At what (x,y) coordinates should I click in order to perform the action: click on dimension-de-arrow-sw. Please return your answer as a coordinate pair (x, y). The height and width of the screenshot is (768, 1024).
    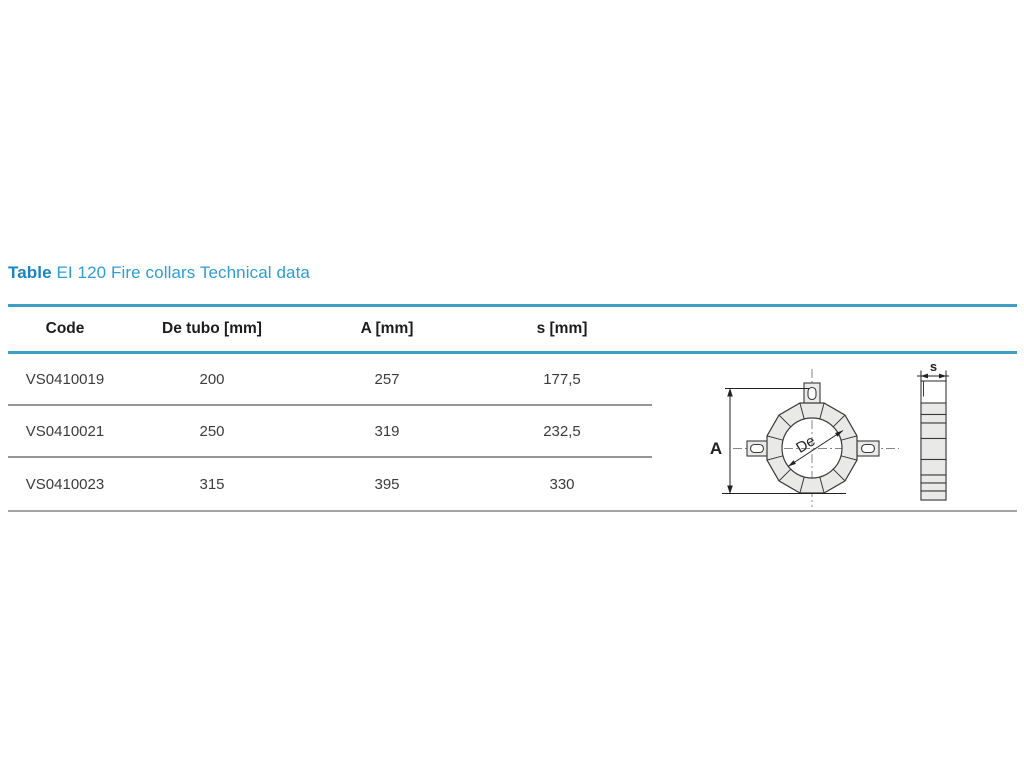
    Looking at the image, I should click on (792, 463).